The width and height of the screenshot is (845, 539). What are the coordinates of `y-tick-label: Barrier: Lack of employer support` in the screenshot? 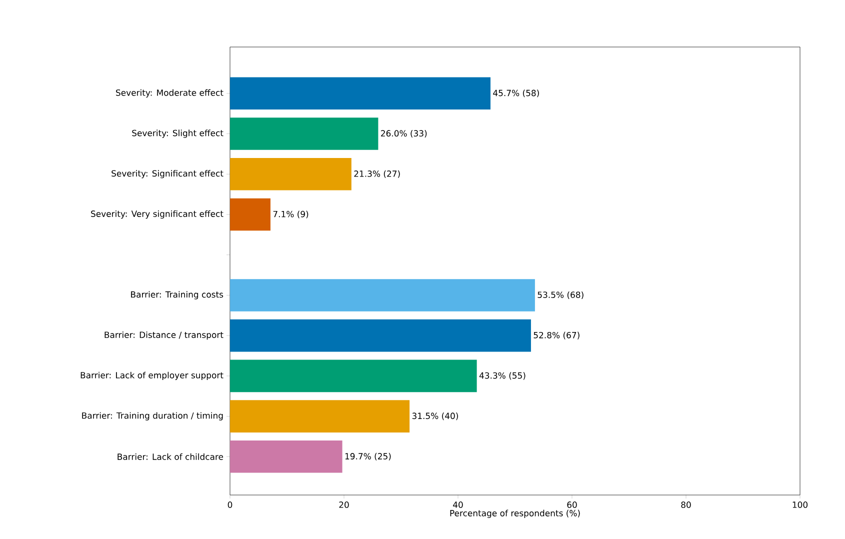 It's located at (152, 376).